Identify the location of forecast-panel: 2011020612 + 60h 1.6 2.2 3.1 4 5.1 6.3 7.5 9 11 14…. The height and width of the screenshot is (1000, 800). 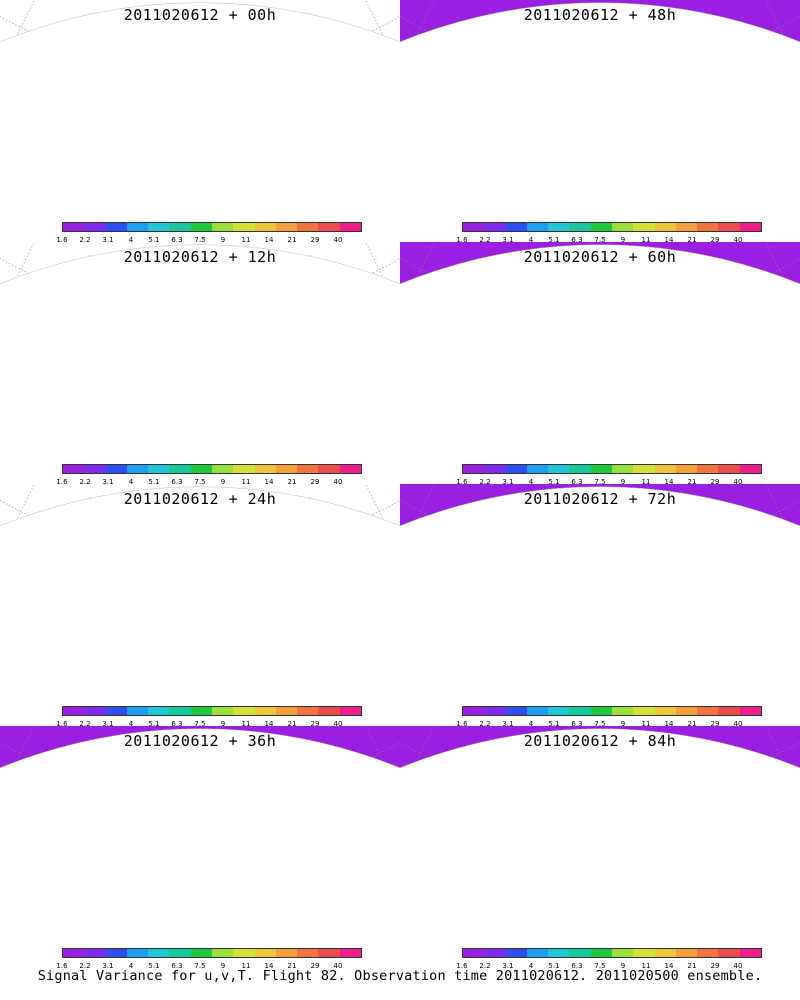
(600, 364).